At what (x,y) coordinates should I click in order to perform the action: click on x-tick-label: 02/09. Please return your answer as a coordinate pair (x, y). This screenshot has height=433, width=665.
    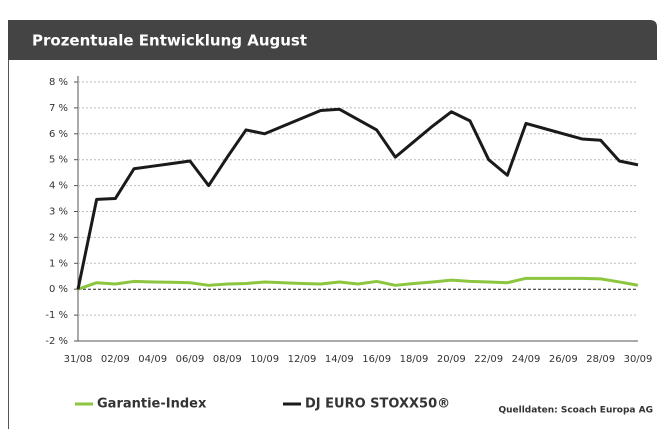
    Looking at the image, I should click on (115, 359).